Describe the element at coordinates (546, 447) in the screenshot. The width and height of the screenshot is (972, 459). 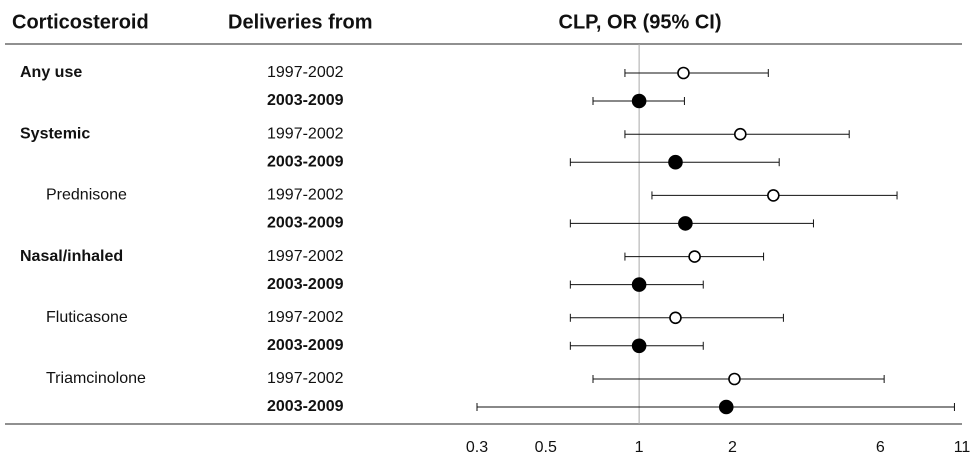
I see `x-tick-label: 0.5` at that location.